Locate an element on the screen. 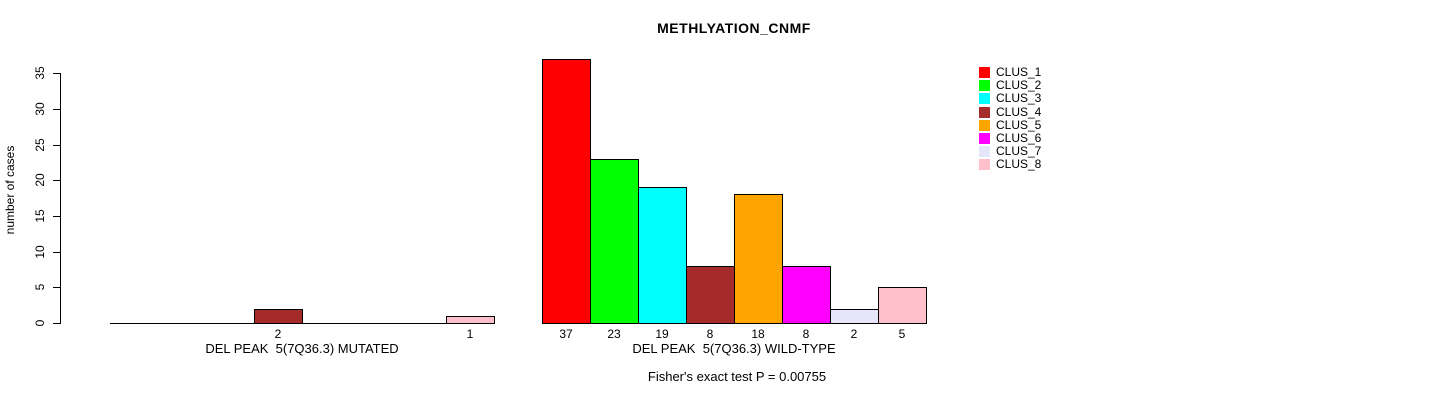 Image resolution: width=1440 pixels, height=400 pixels. y-axis-line is located at coordinates (60, 198).